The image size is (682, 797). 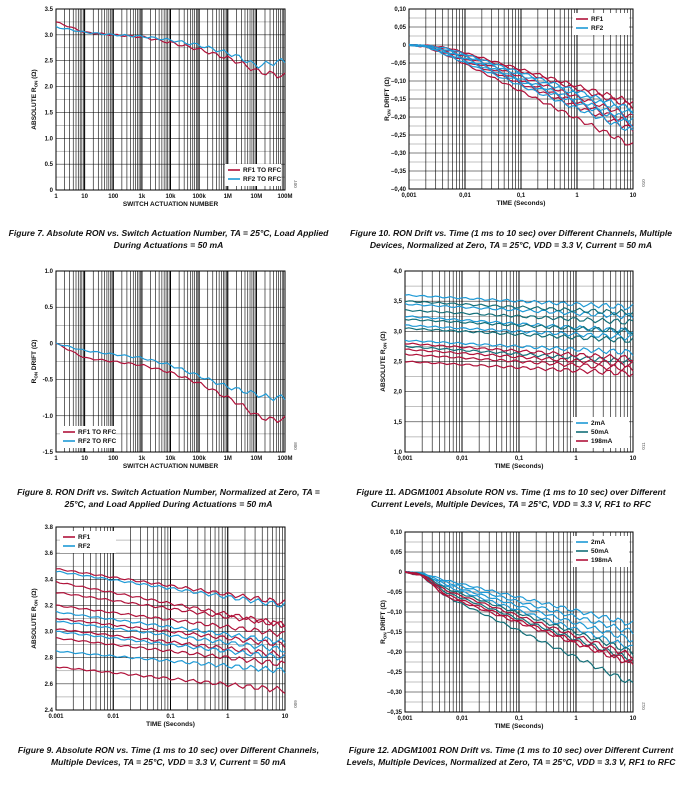 What do you see at coordinates (597, 28) in the screenshot?
I see `fig10-legend-label: RF2` at bounding box center [597, 28].